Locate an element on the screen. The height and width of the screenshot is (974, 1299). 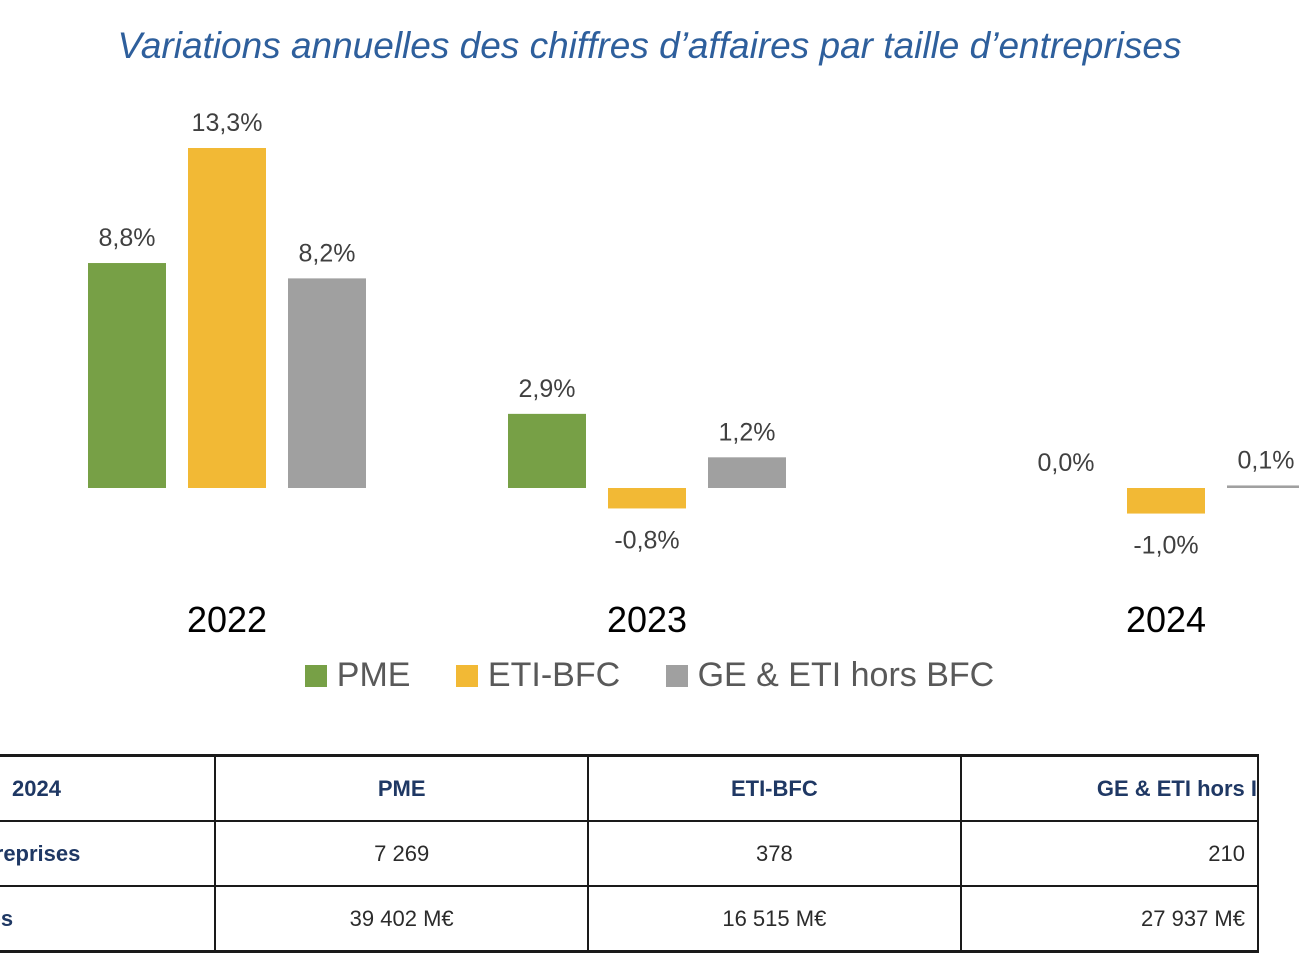
table-header-year: 2024 is located at coordinates (108, 788).